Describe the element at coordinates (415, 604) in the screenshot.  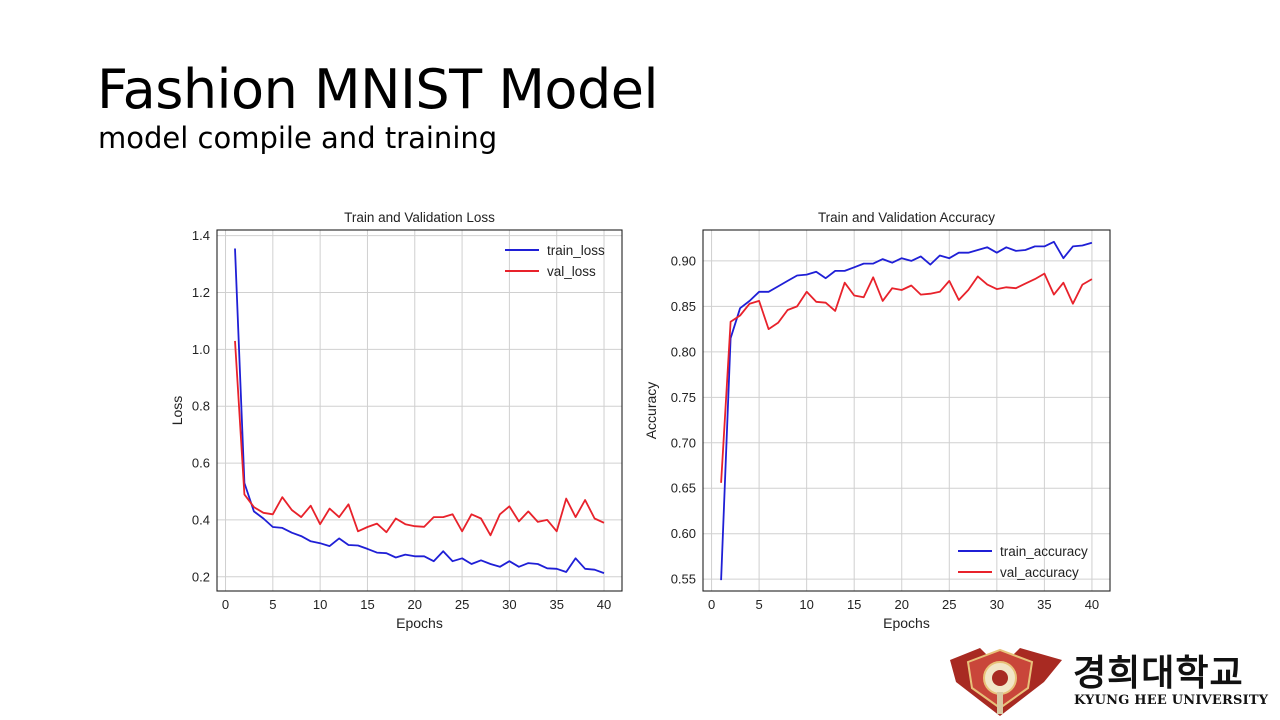
I see `loss-xtick-label: 20` at that location.